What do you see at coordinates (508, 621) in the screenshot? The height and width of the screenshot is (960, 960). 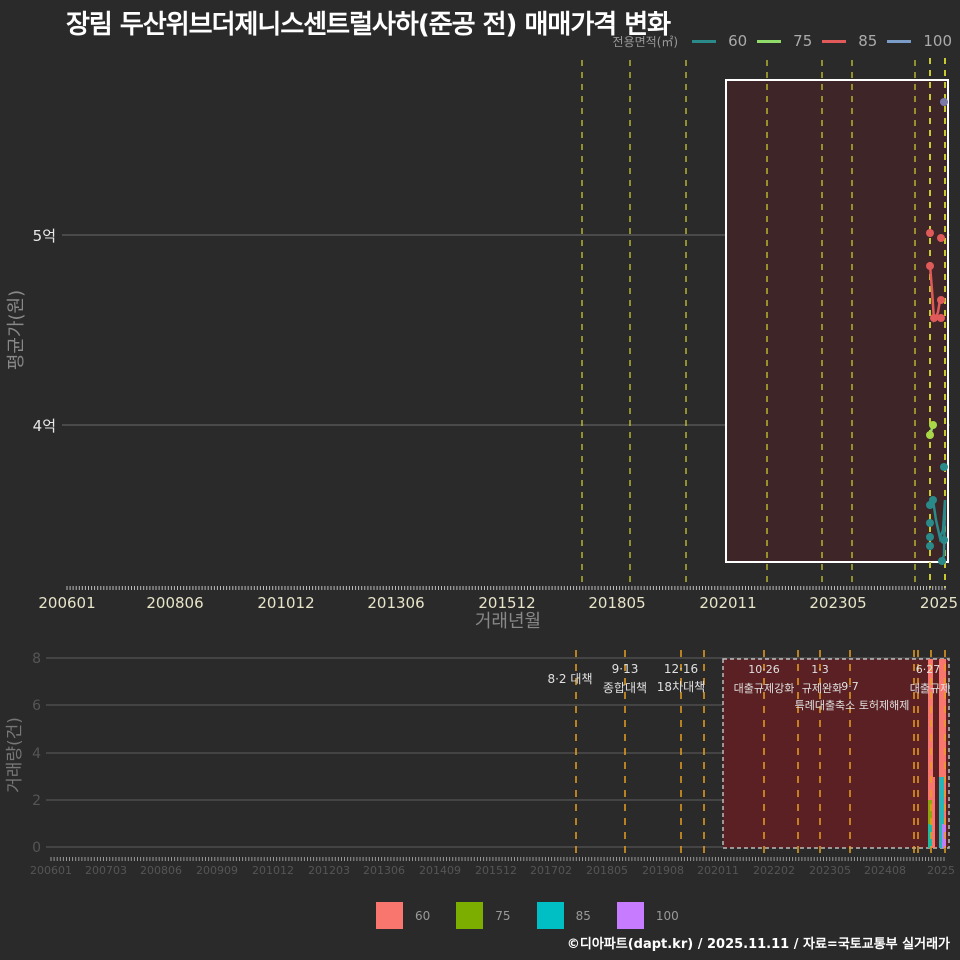 I see `x-axis-label: 거래년월` at bounding box center [508, 621].